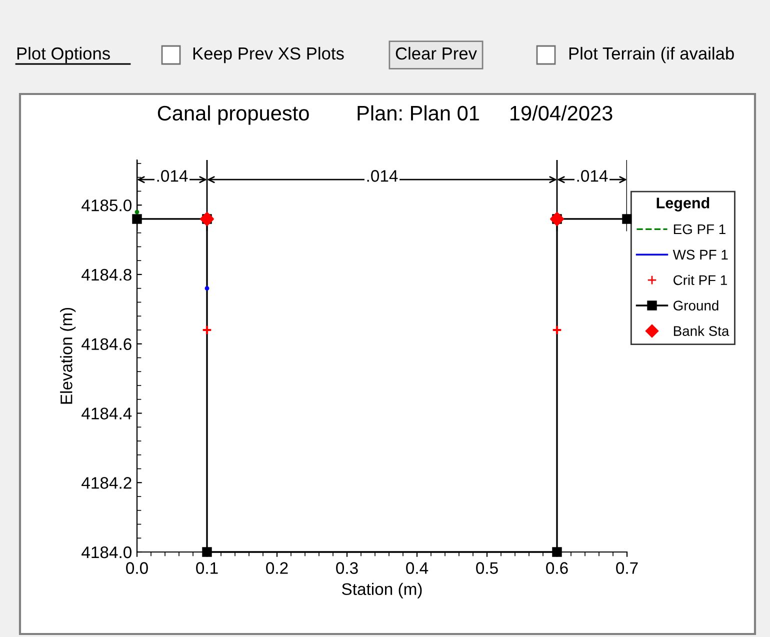 The height and width of the screenshot is (637, 770). What do you see at coordinates (702, 331) in the screenshot?
I see `legend-label: Bank Sta` at bounding box center [702, 331].